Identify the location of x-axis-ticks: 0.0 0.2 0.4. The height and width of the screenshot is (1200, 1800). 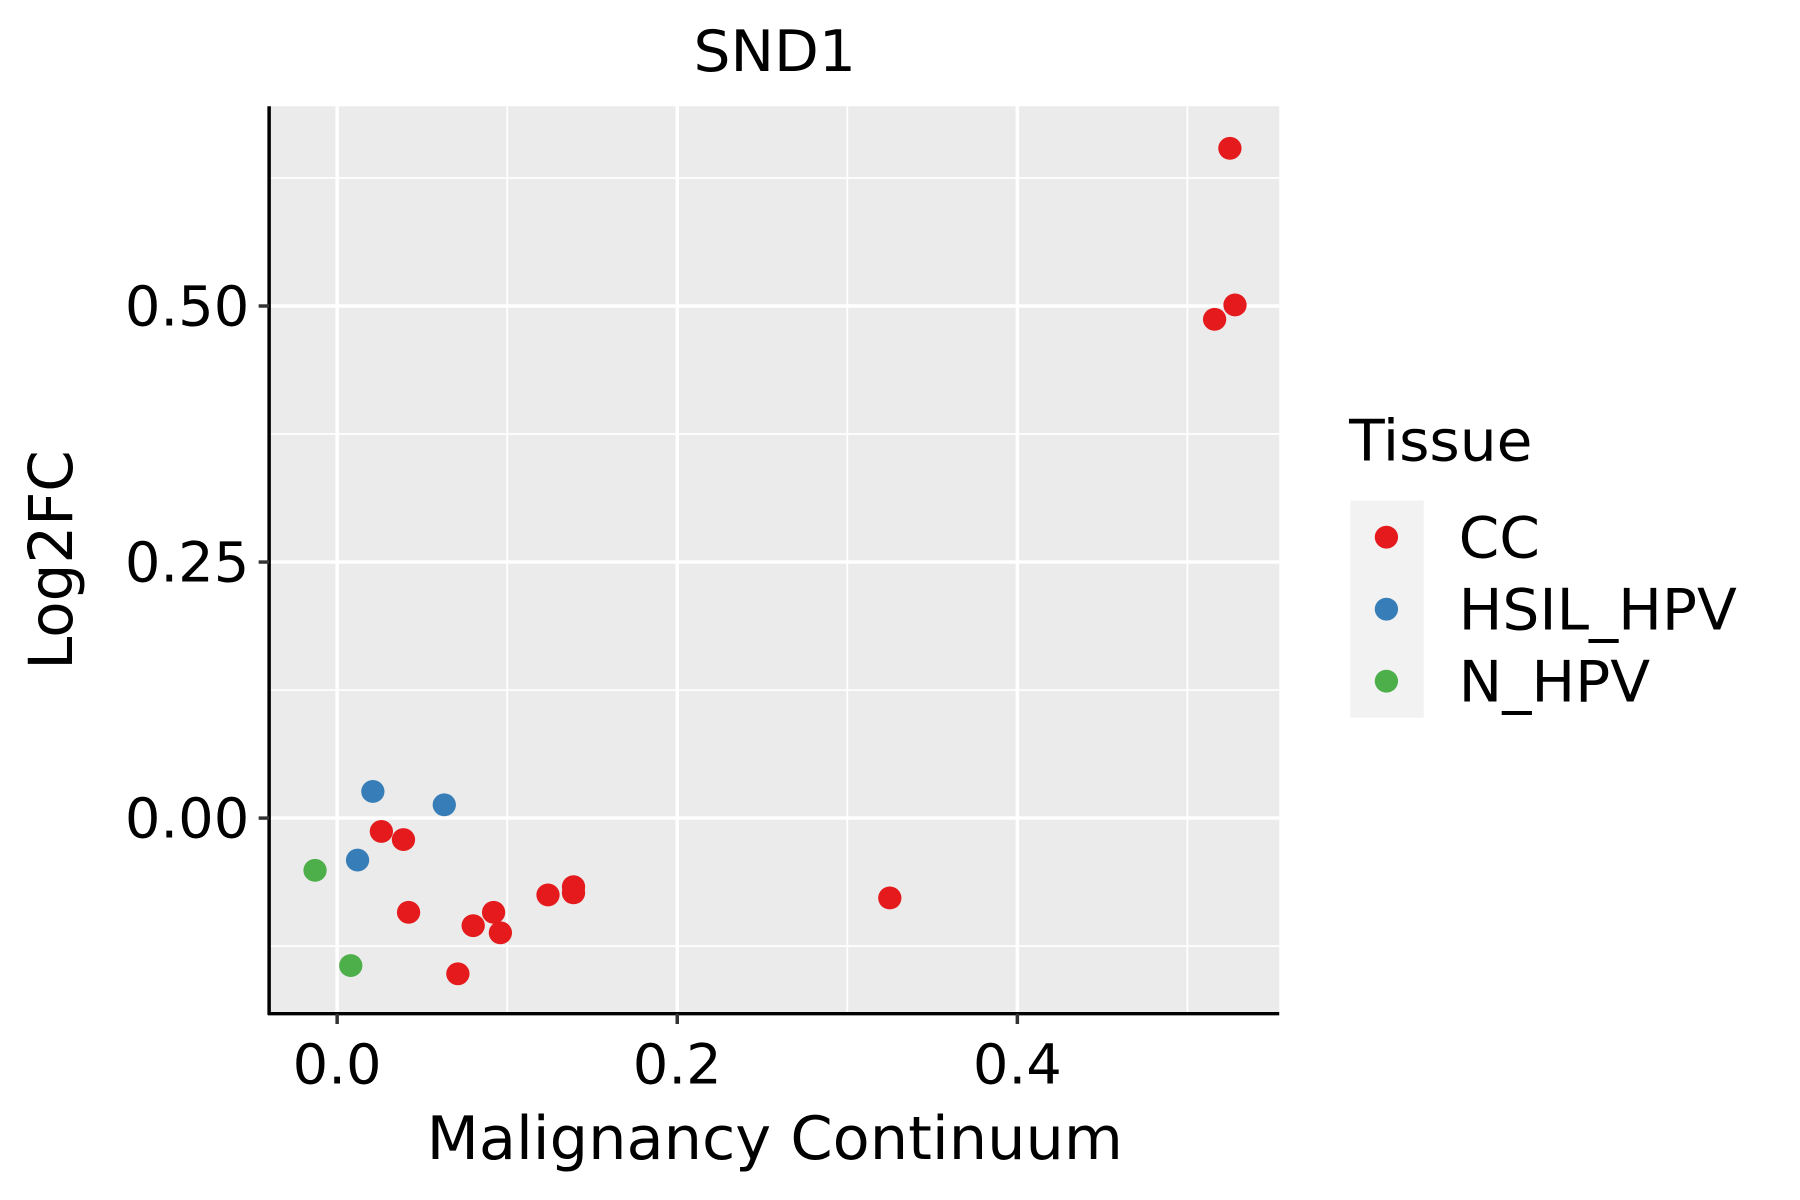
(677, 1055).